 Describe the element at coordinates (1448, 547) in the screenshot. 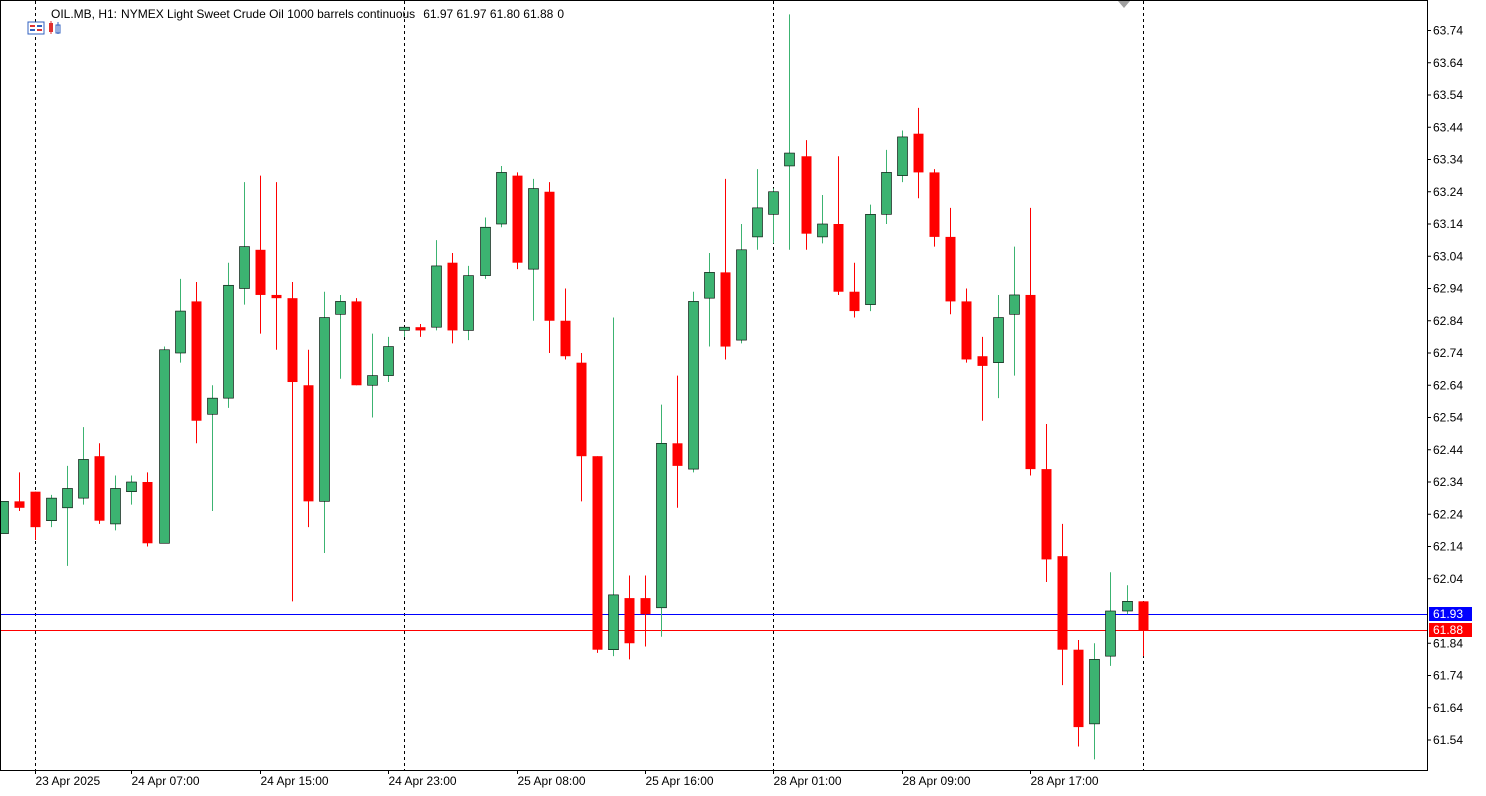

I see `y-tick-label: 62.14` at that location.